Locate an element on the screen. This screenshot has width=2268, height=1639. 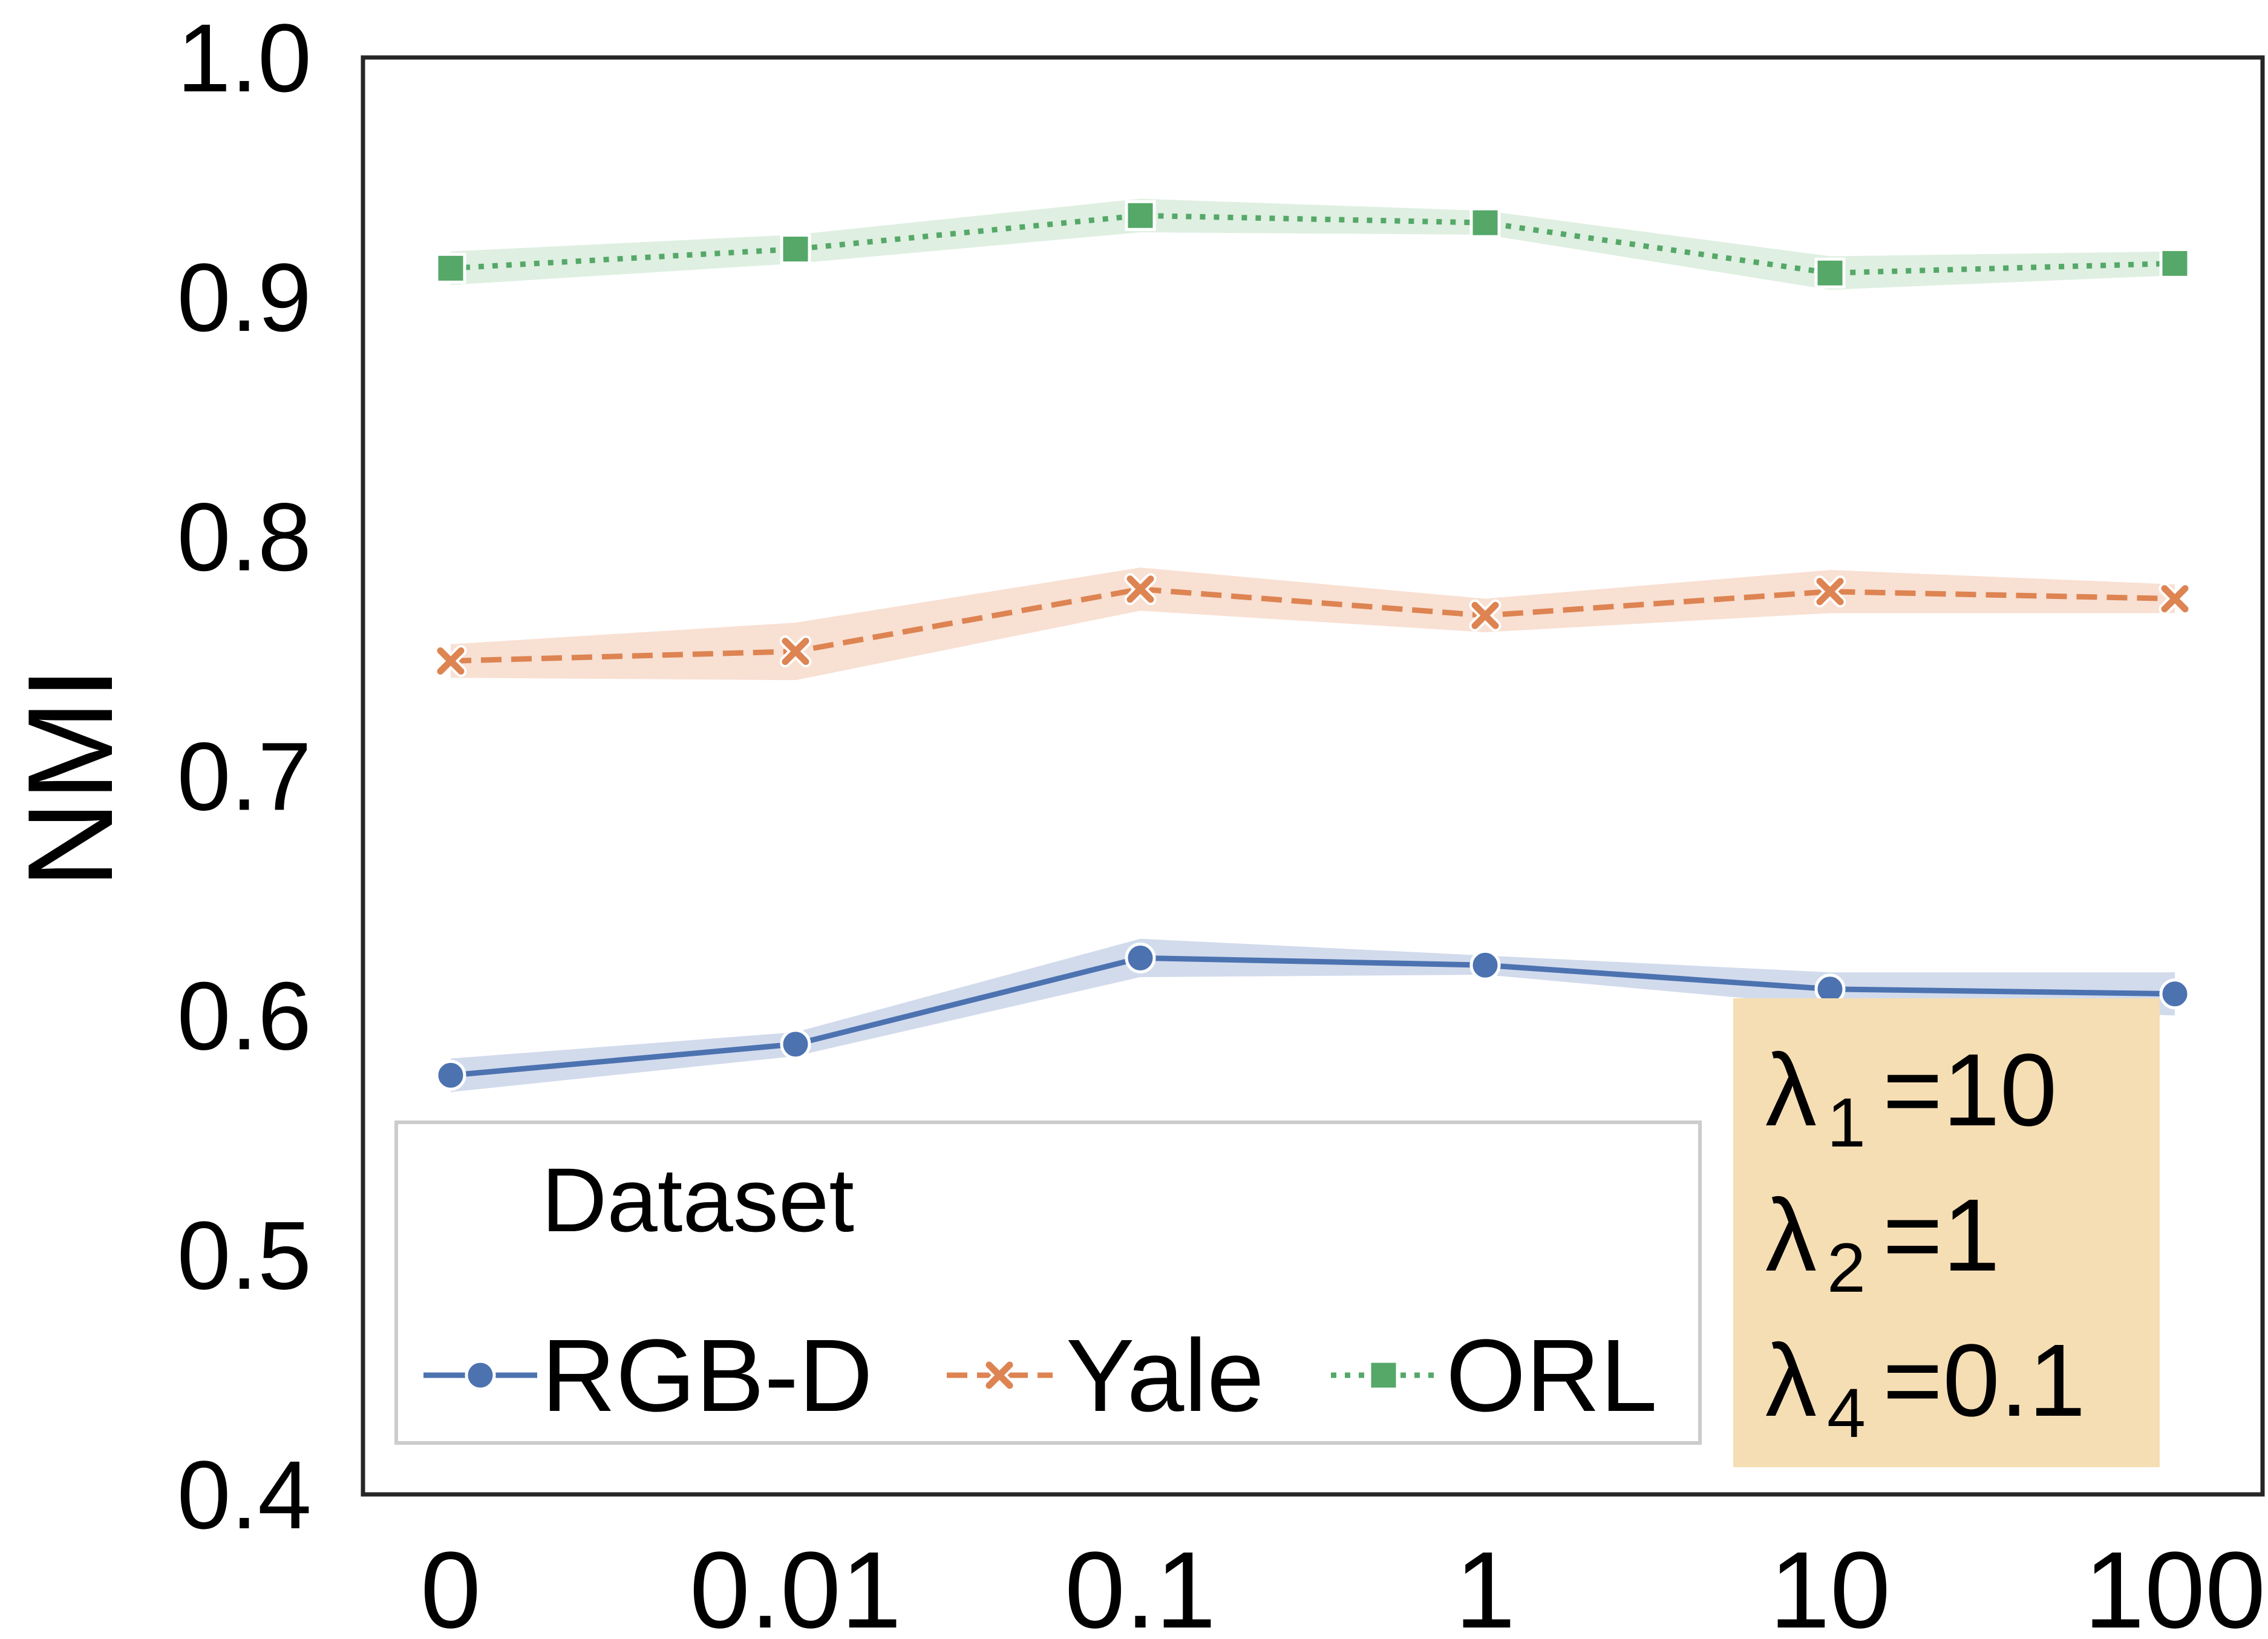
line-yale is located at coordinates (1312, 625).